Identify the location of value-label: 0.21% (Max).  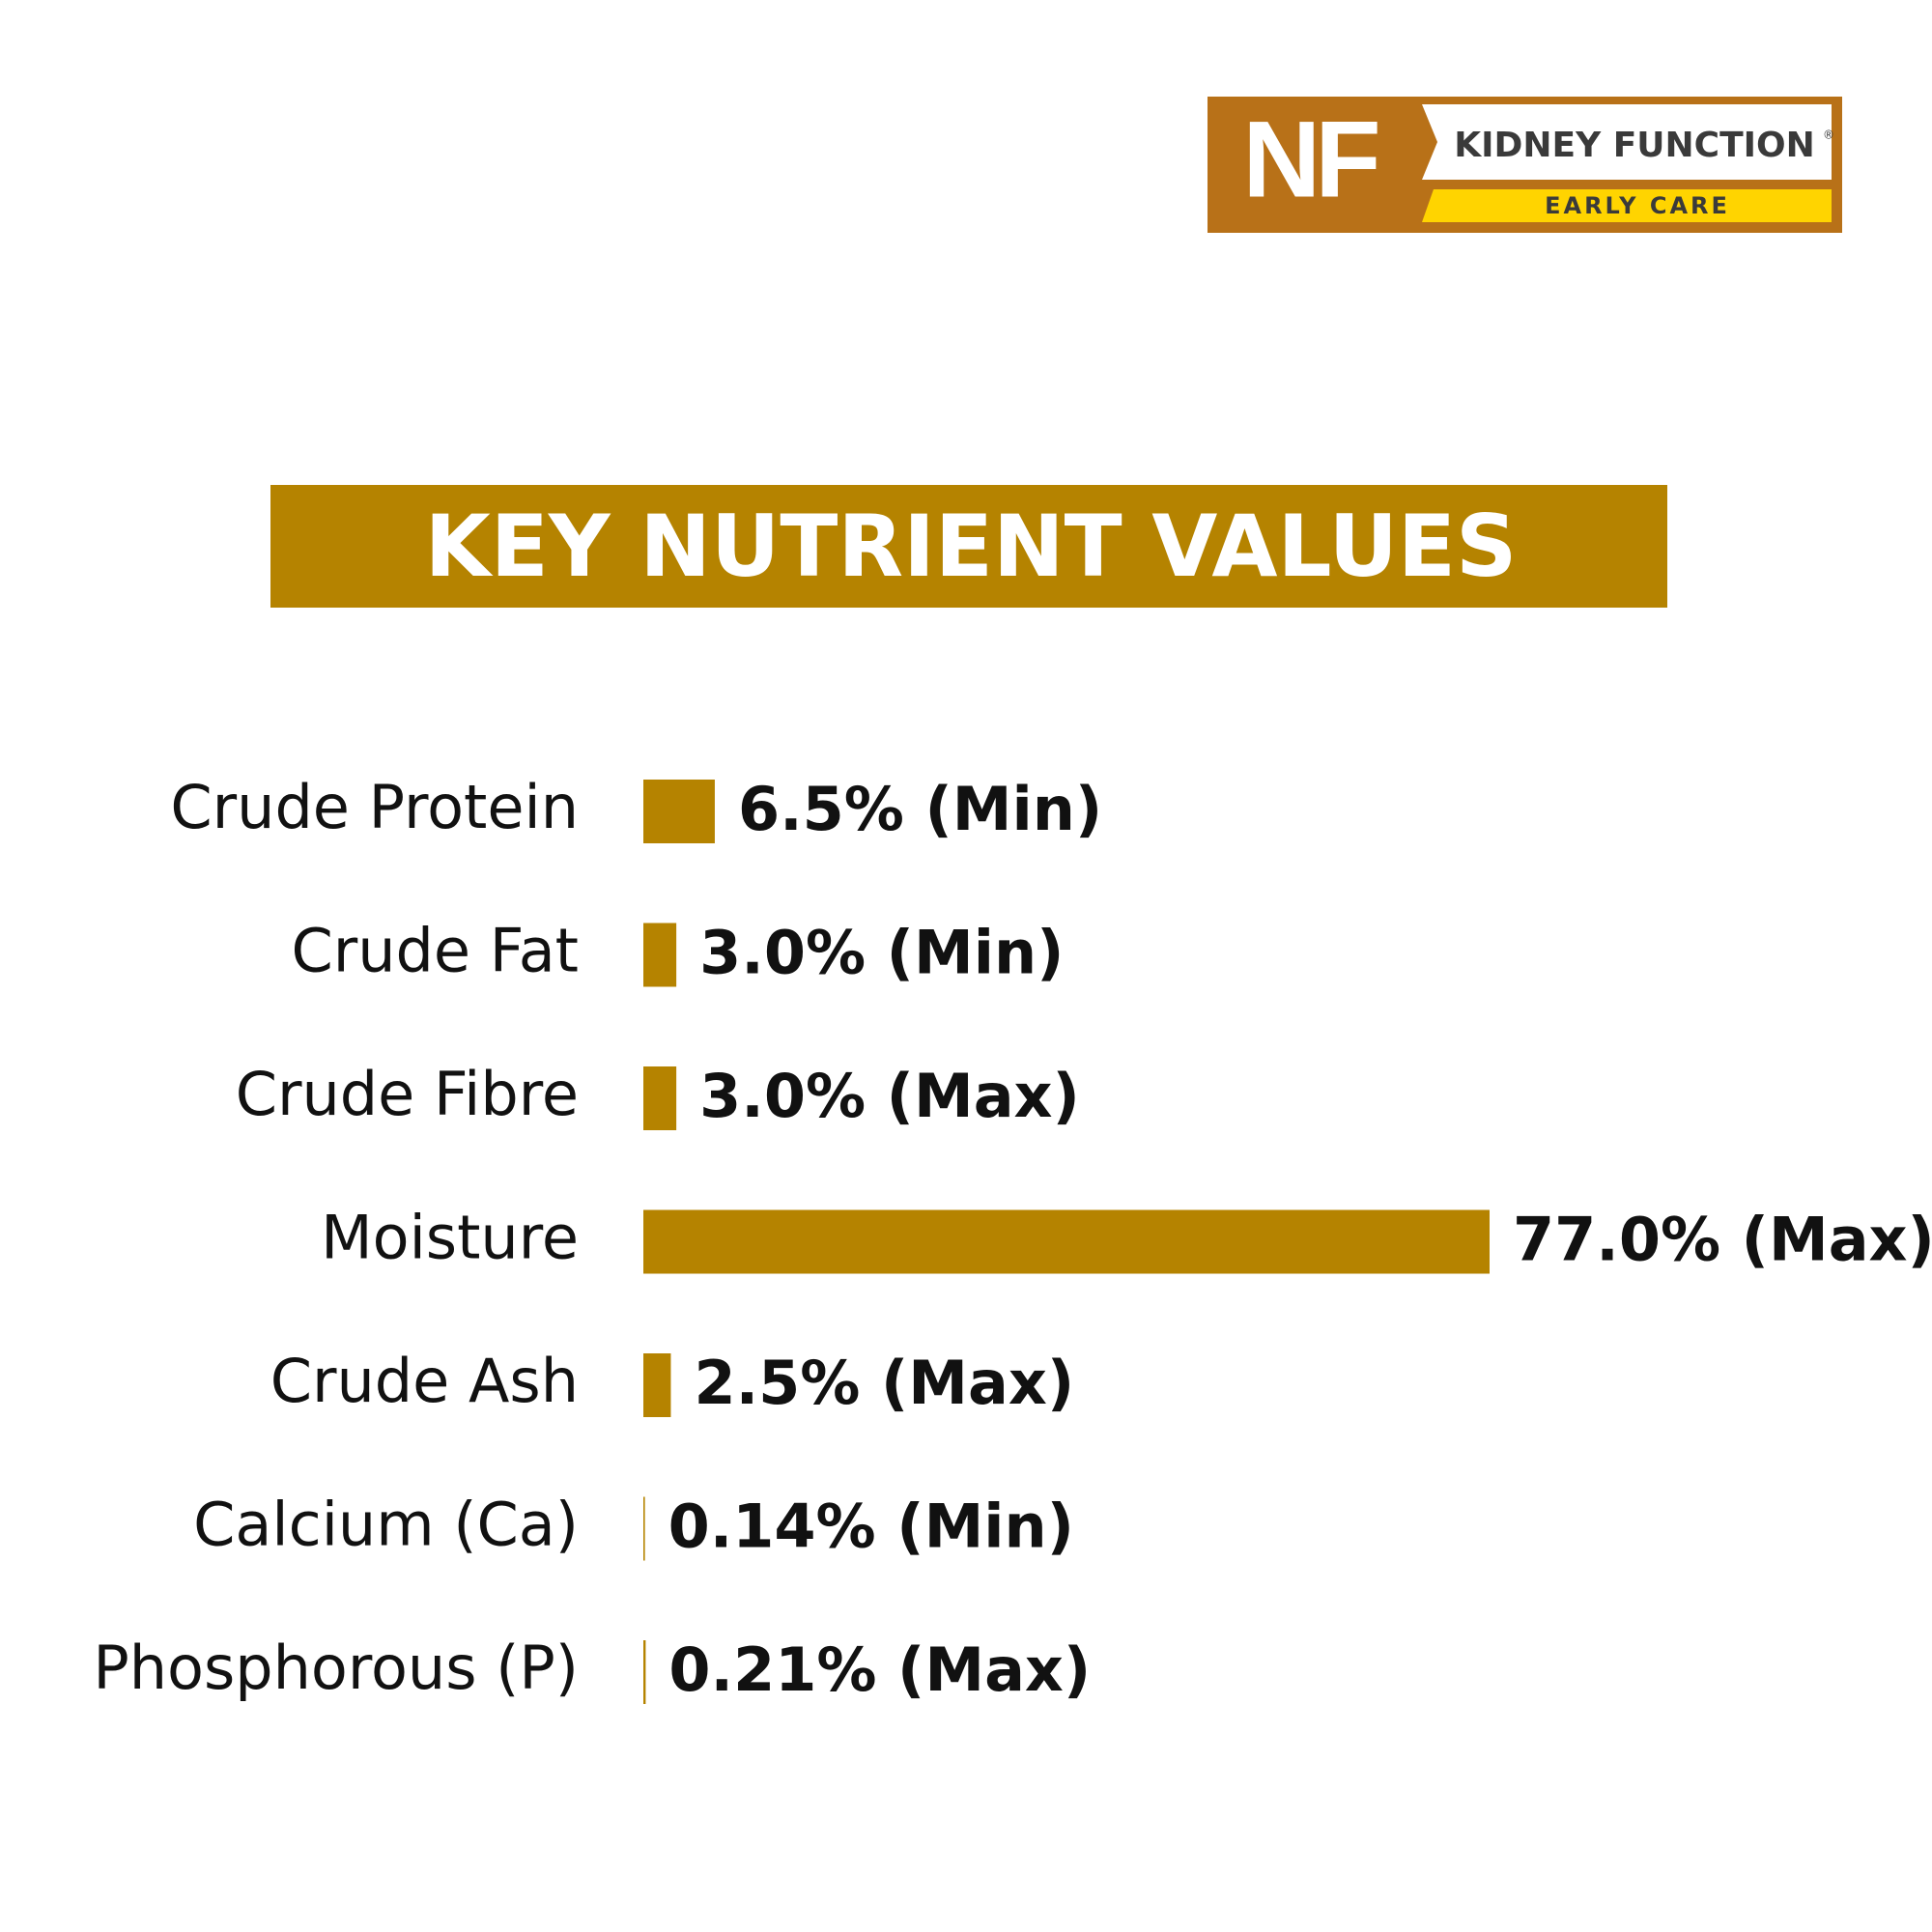
(879, 1669).